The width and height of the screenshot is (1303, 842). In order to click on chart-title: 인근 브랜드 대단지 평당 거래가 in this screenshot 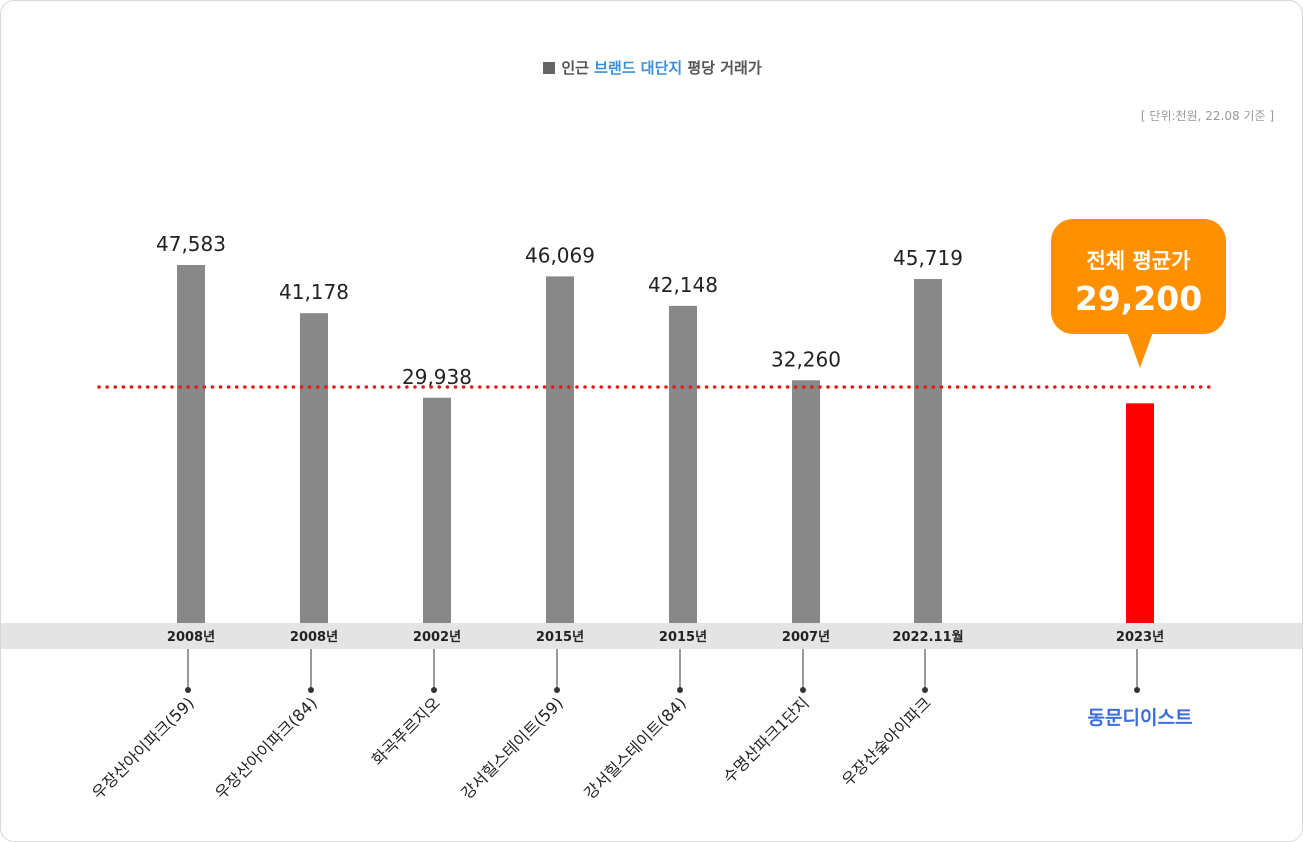, I will do `click(651, 67)`.